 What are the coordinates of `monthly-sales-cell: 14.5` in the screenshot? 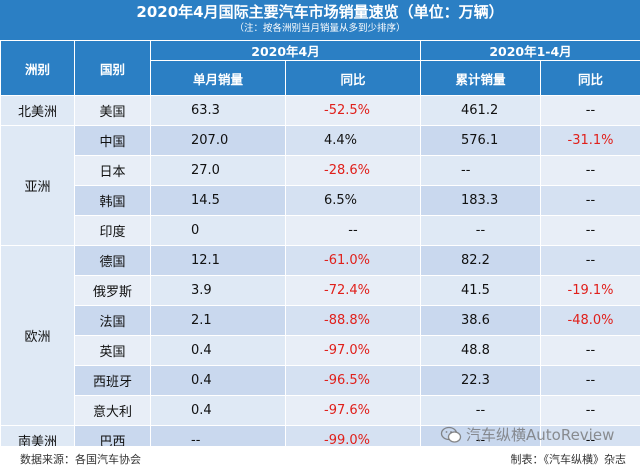 It's located at (218, 200).